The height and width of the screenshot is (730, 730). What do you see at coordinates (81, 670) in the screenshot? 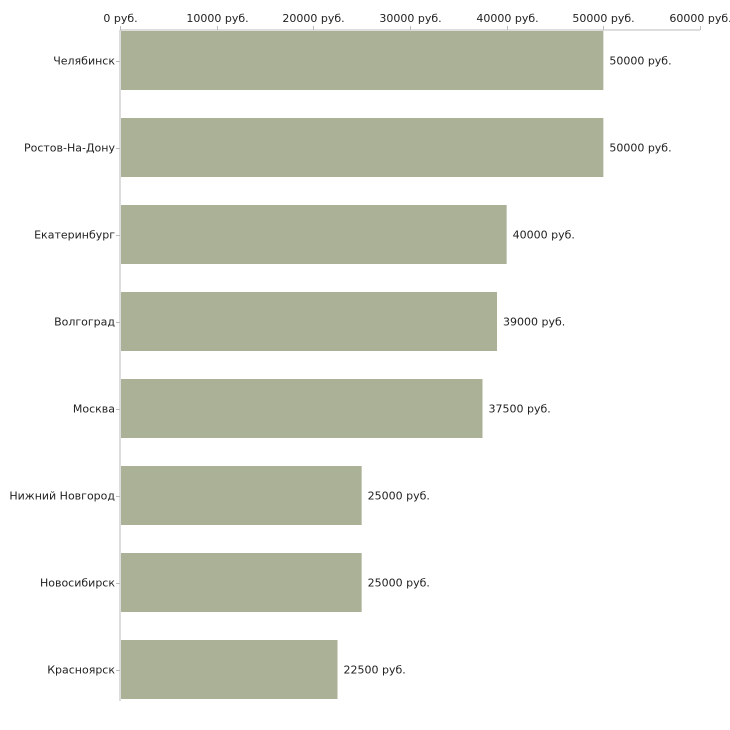
I see `category-label: Красноярск` at bounding box center [81, 670].